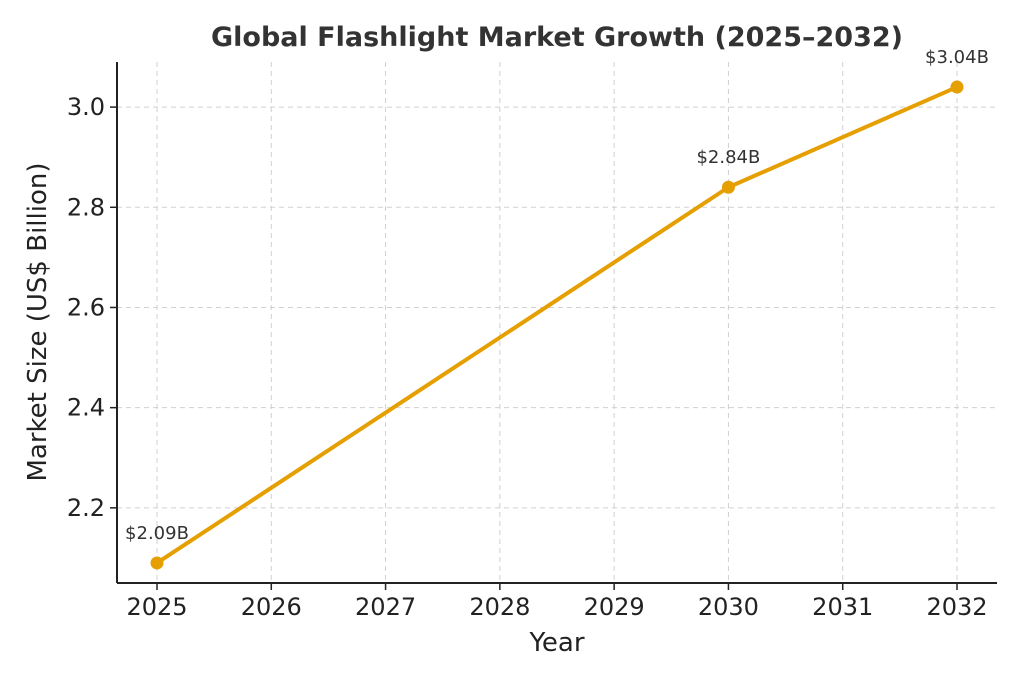 The width and height of the screenshot is (1024, 683). Describe the element at coordinates (156, 607) in the screenshot. I see `x-tick-label: 2025` at that location.